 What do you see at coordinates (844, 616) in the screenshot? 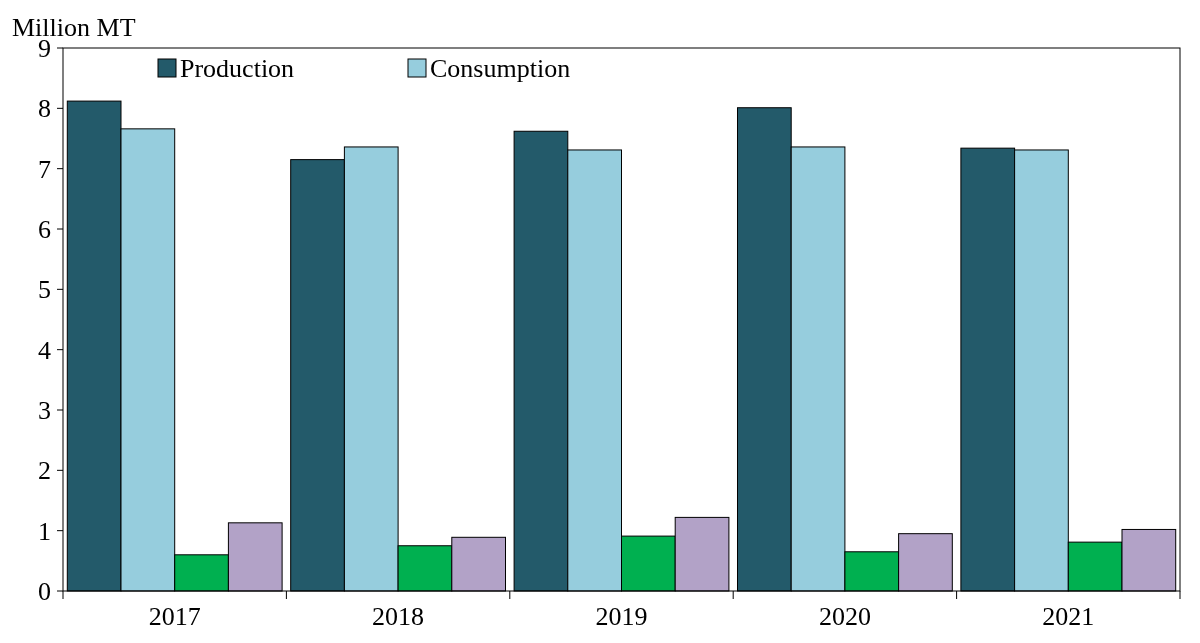
I see `x-tick-label: 2020` at bounding box center [844, 616].